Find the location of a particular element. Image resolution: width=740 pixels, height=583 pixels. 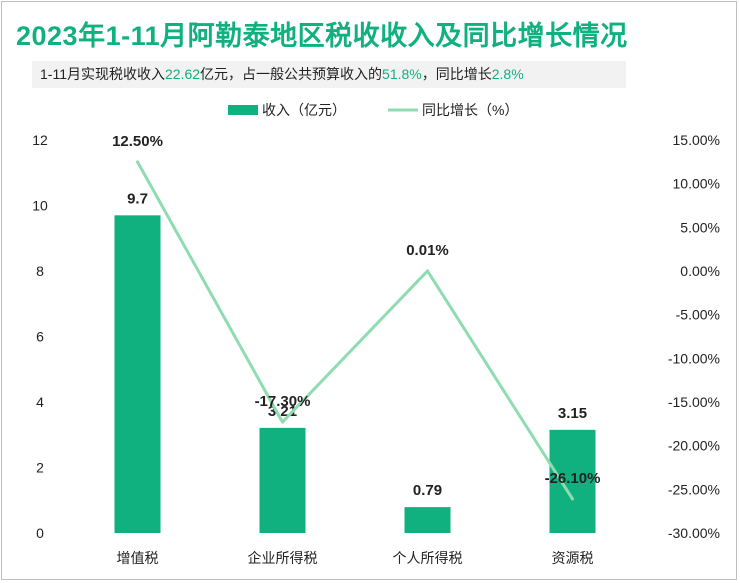

left-axis-tick-label: 12 is located at coordinates (40, 140).